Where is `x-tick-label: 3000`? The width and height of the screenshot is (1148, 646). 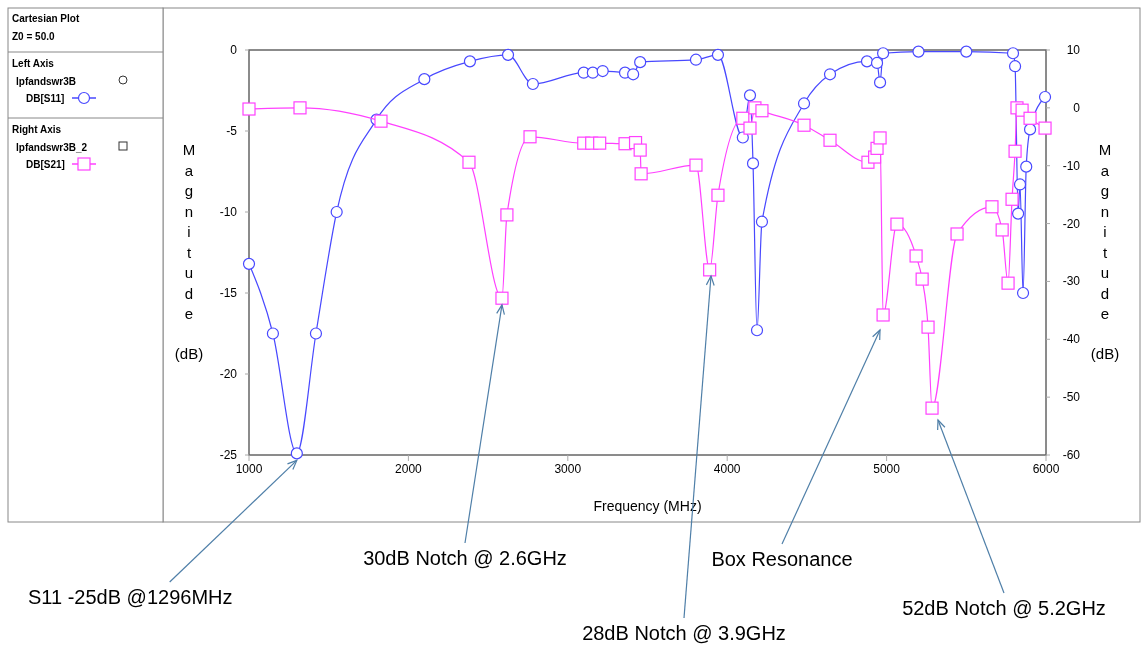 x-tick-label: 3000 is located at coordinates (568, 469).